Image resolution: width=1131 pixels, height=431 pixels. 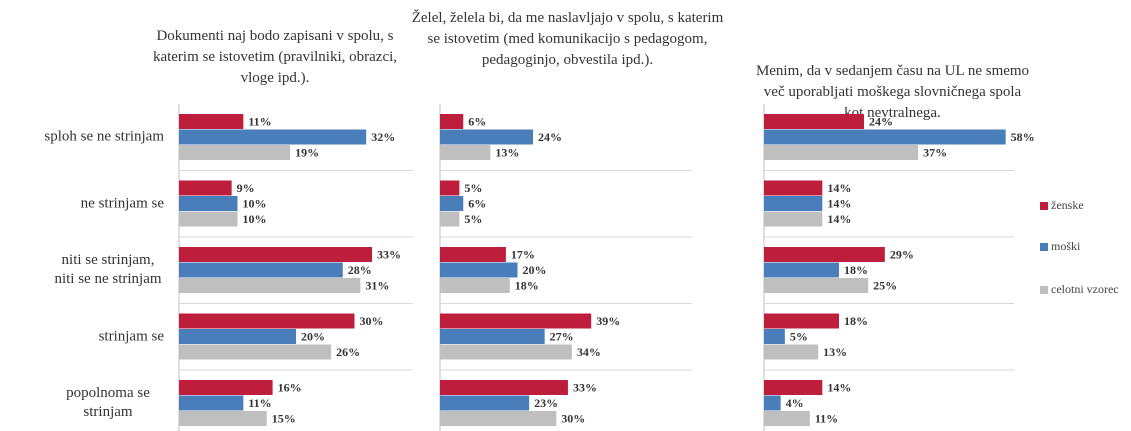 What do you see at coordinates (608, 321) in the screenshot?
I see `value-label: 39%` at bounding box center [608, 321].